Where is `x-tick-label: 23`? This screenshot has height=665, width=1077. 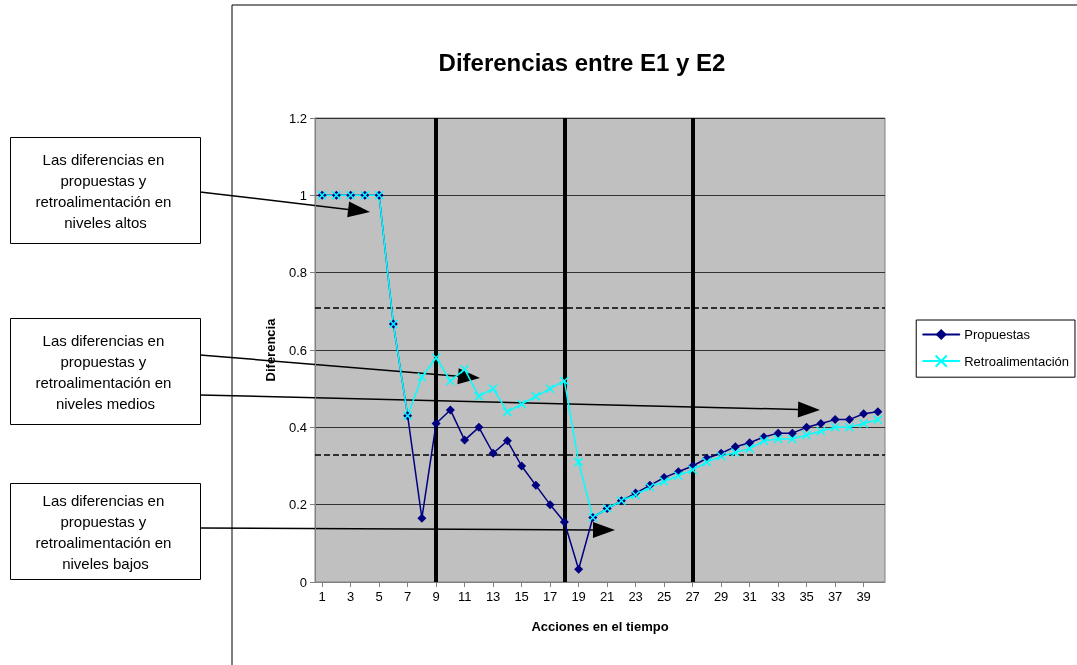
x-tick-label: 23 is located at coordinates (635, 596).